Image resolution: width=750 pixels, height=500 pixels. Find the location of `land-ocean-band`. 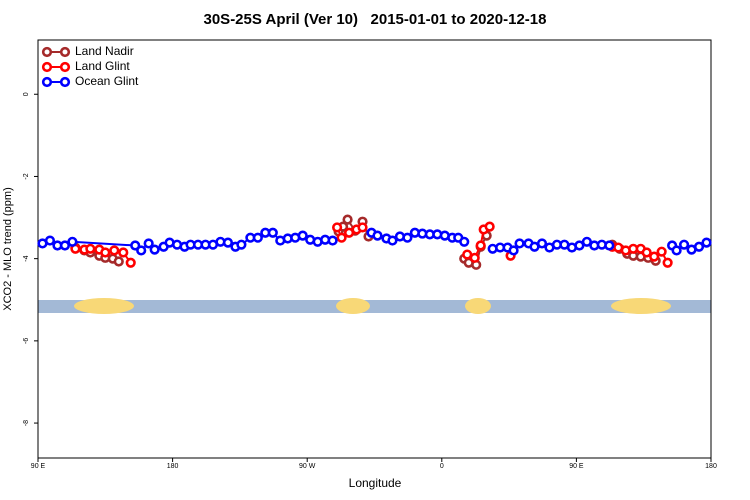

land-ocean-band is located at coordinates (374, 306).